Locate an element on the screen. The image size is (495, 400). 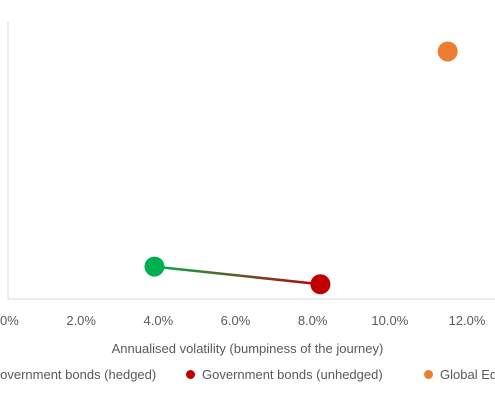
connector-lines is located at coordinates (237, 275).